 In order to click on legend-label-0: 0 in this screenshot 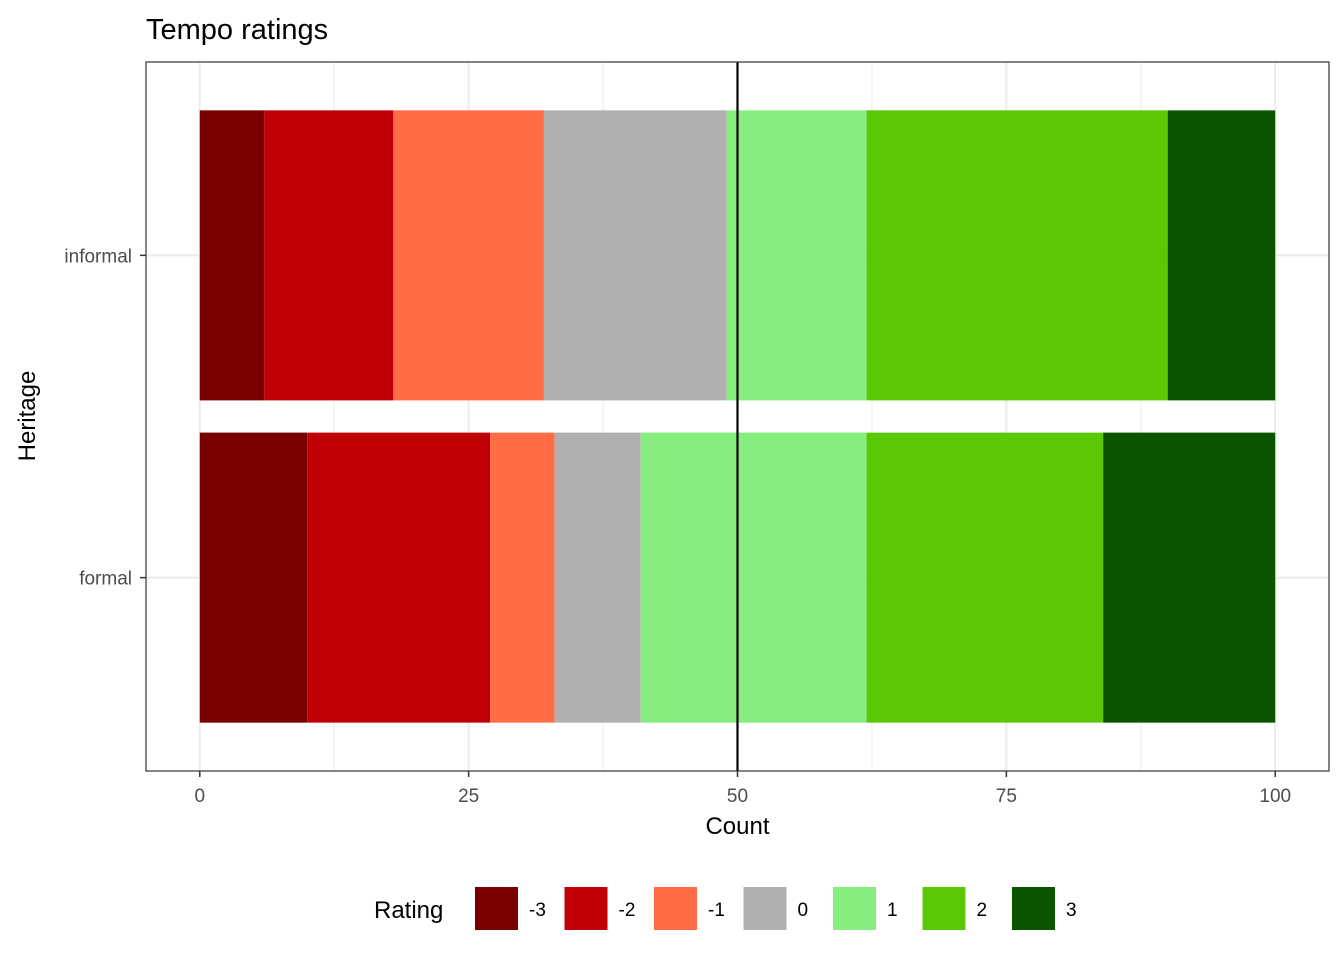, I will do `click(803, 910)`.